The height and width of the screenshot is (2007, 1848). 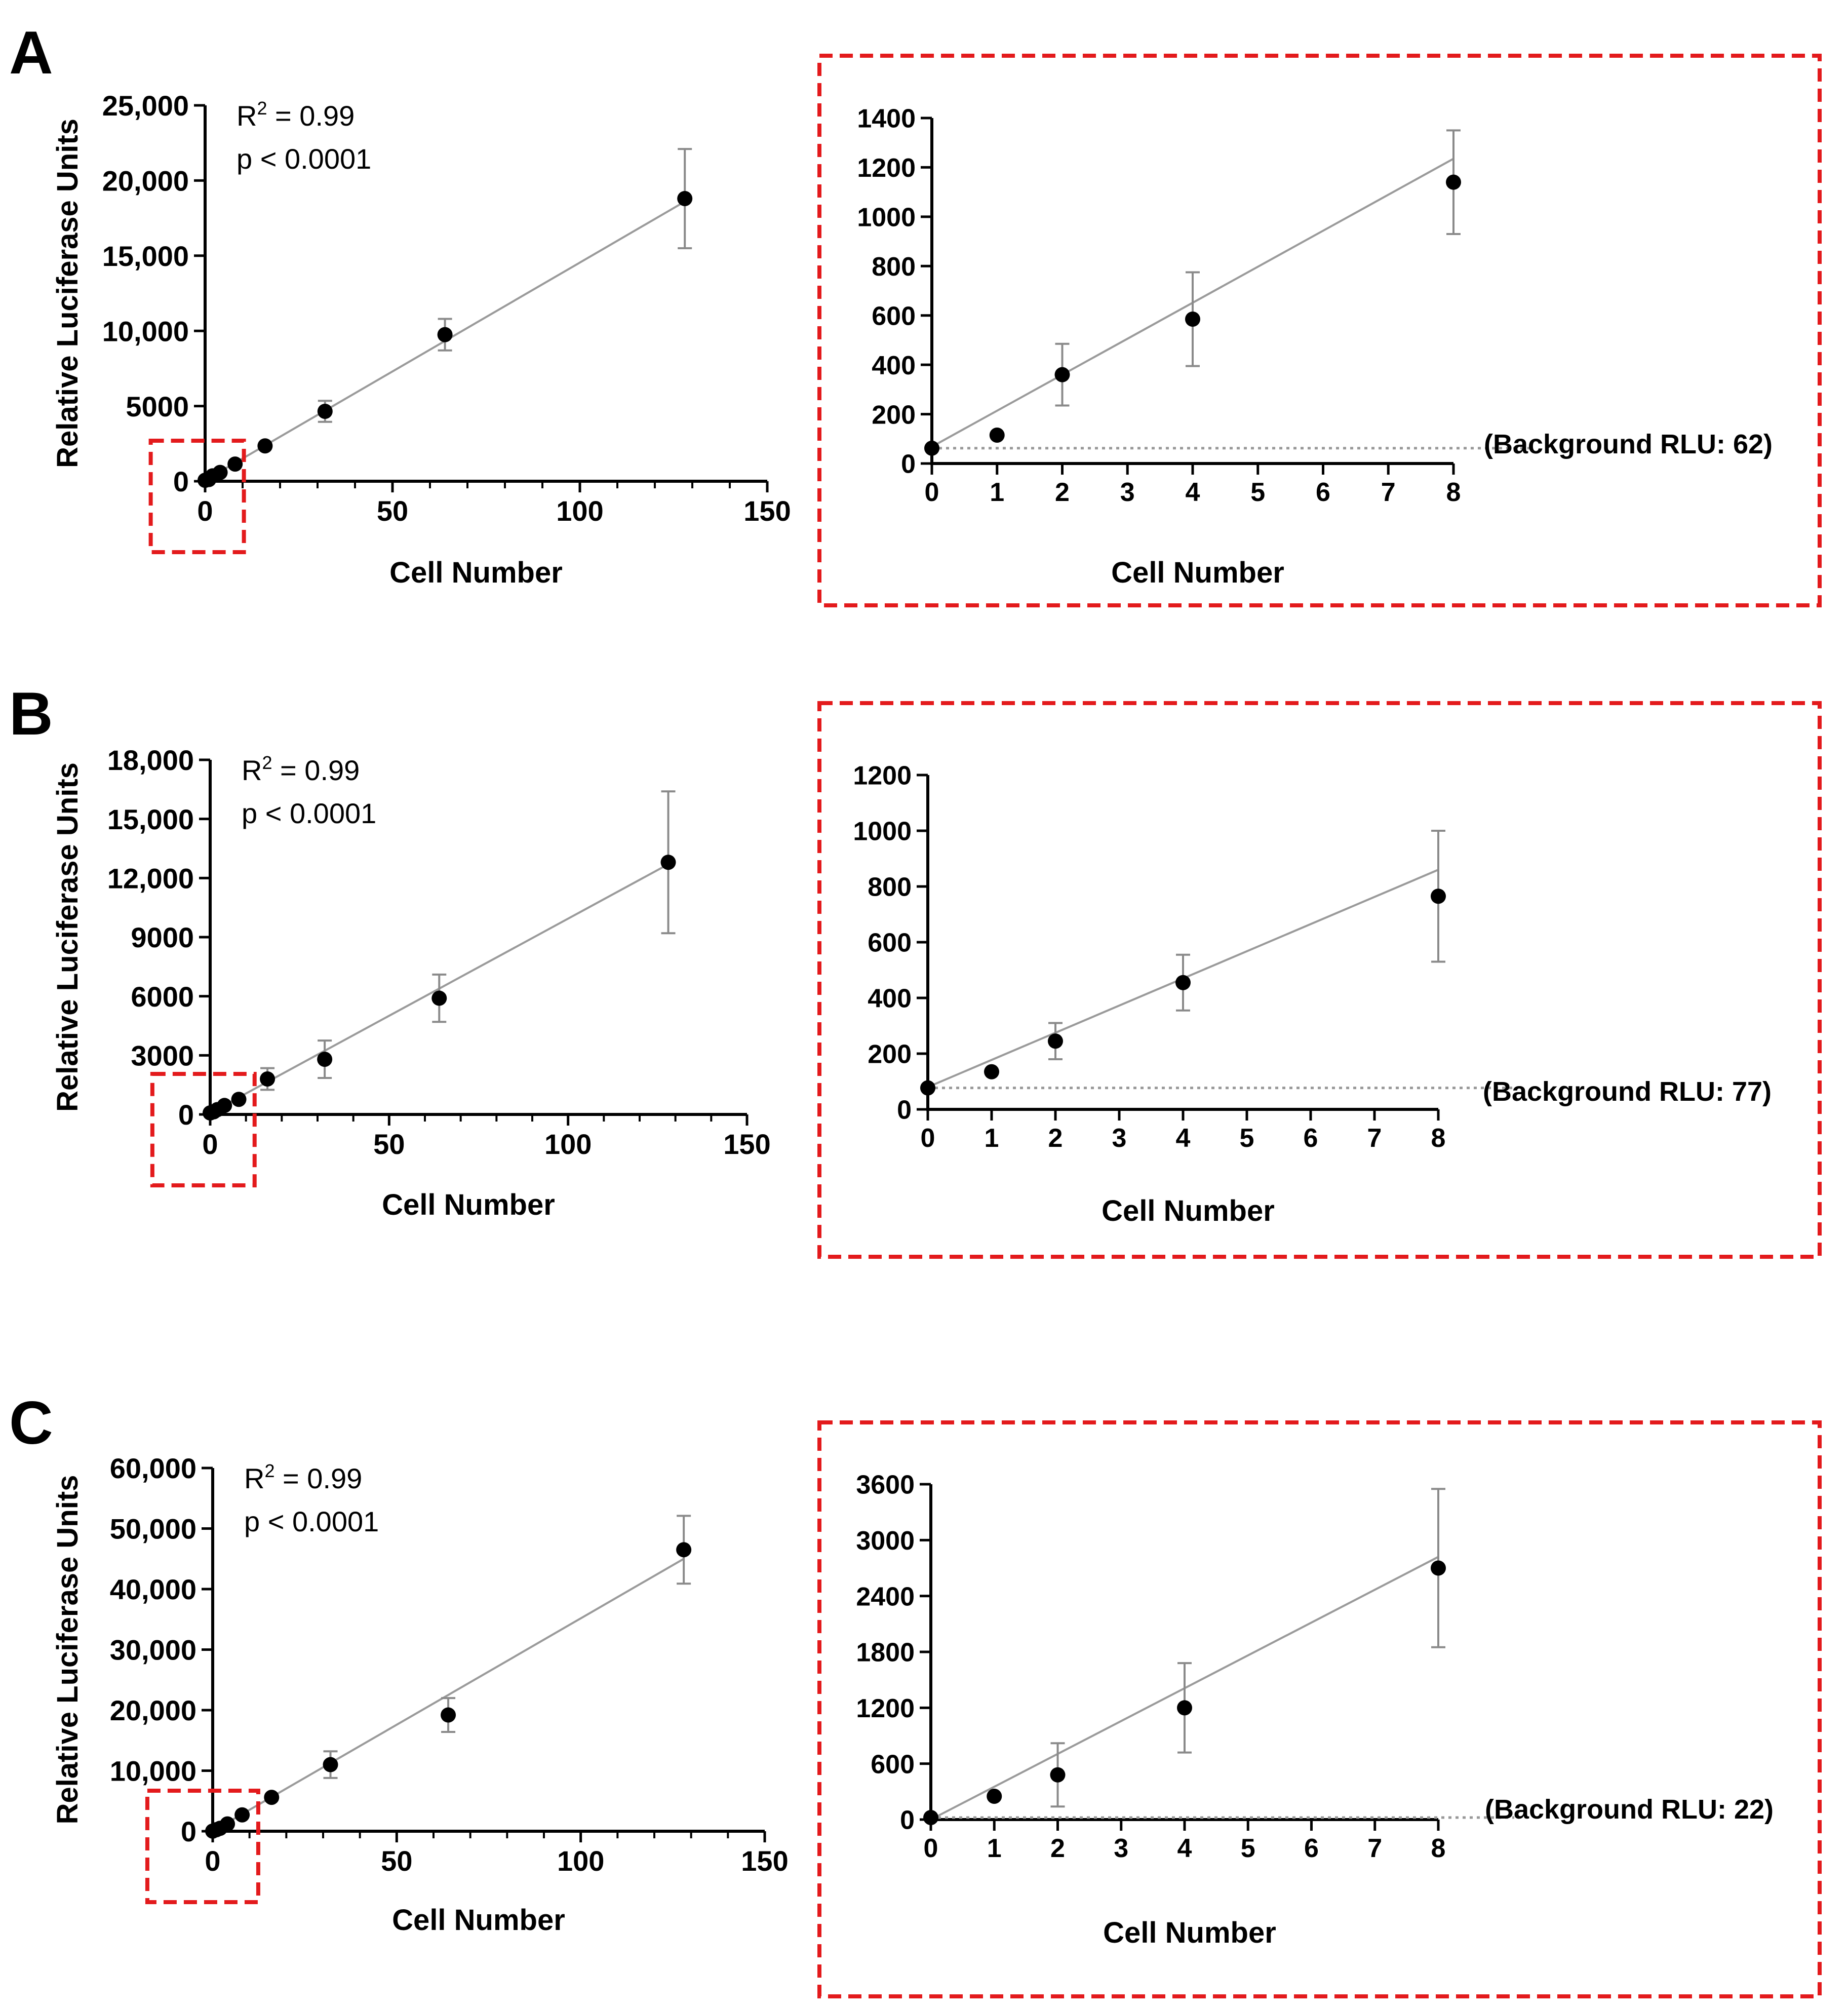 I want to click on y-tick-label: 3000, so click(x=163, y=1055).